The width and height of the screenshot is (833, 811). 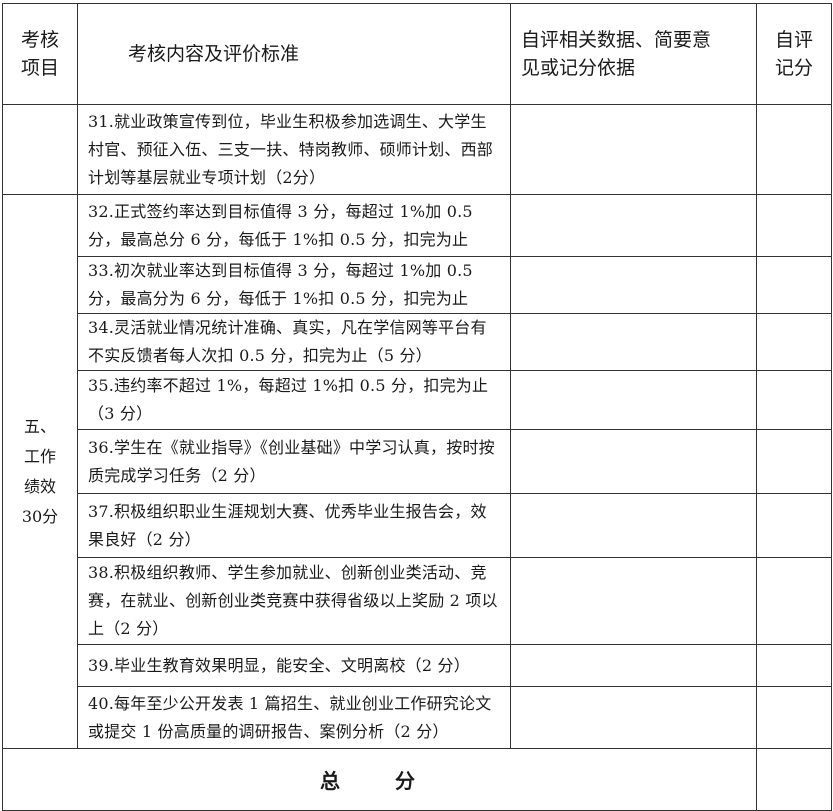 I want to click on total-label: 总 分, so click(x=379, y=779).